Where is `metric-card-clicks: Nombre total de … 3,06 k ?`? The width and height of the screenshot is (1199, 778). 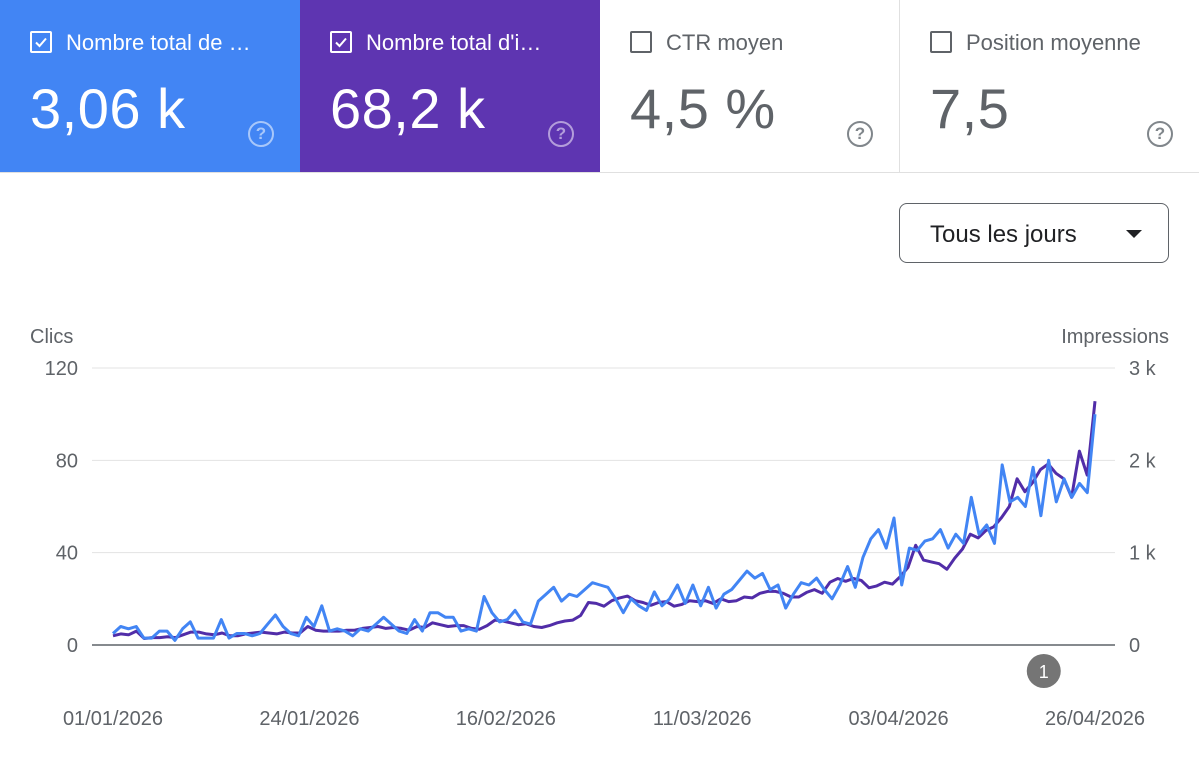
metric-card-clicks: Nombre total de … 3,06 k ? is located at coordinates (150, 86).